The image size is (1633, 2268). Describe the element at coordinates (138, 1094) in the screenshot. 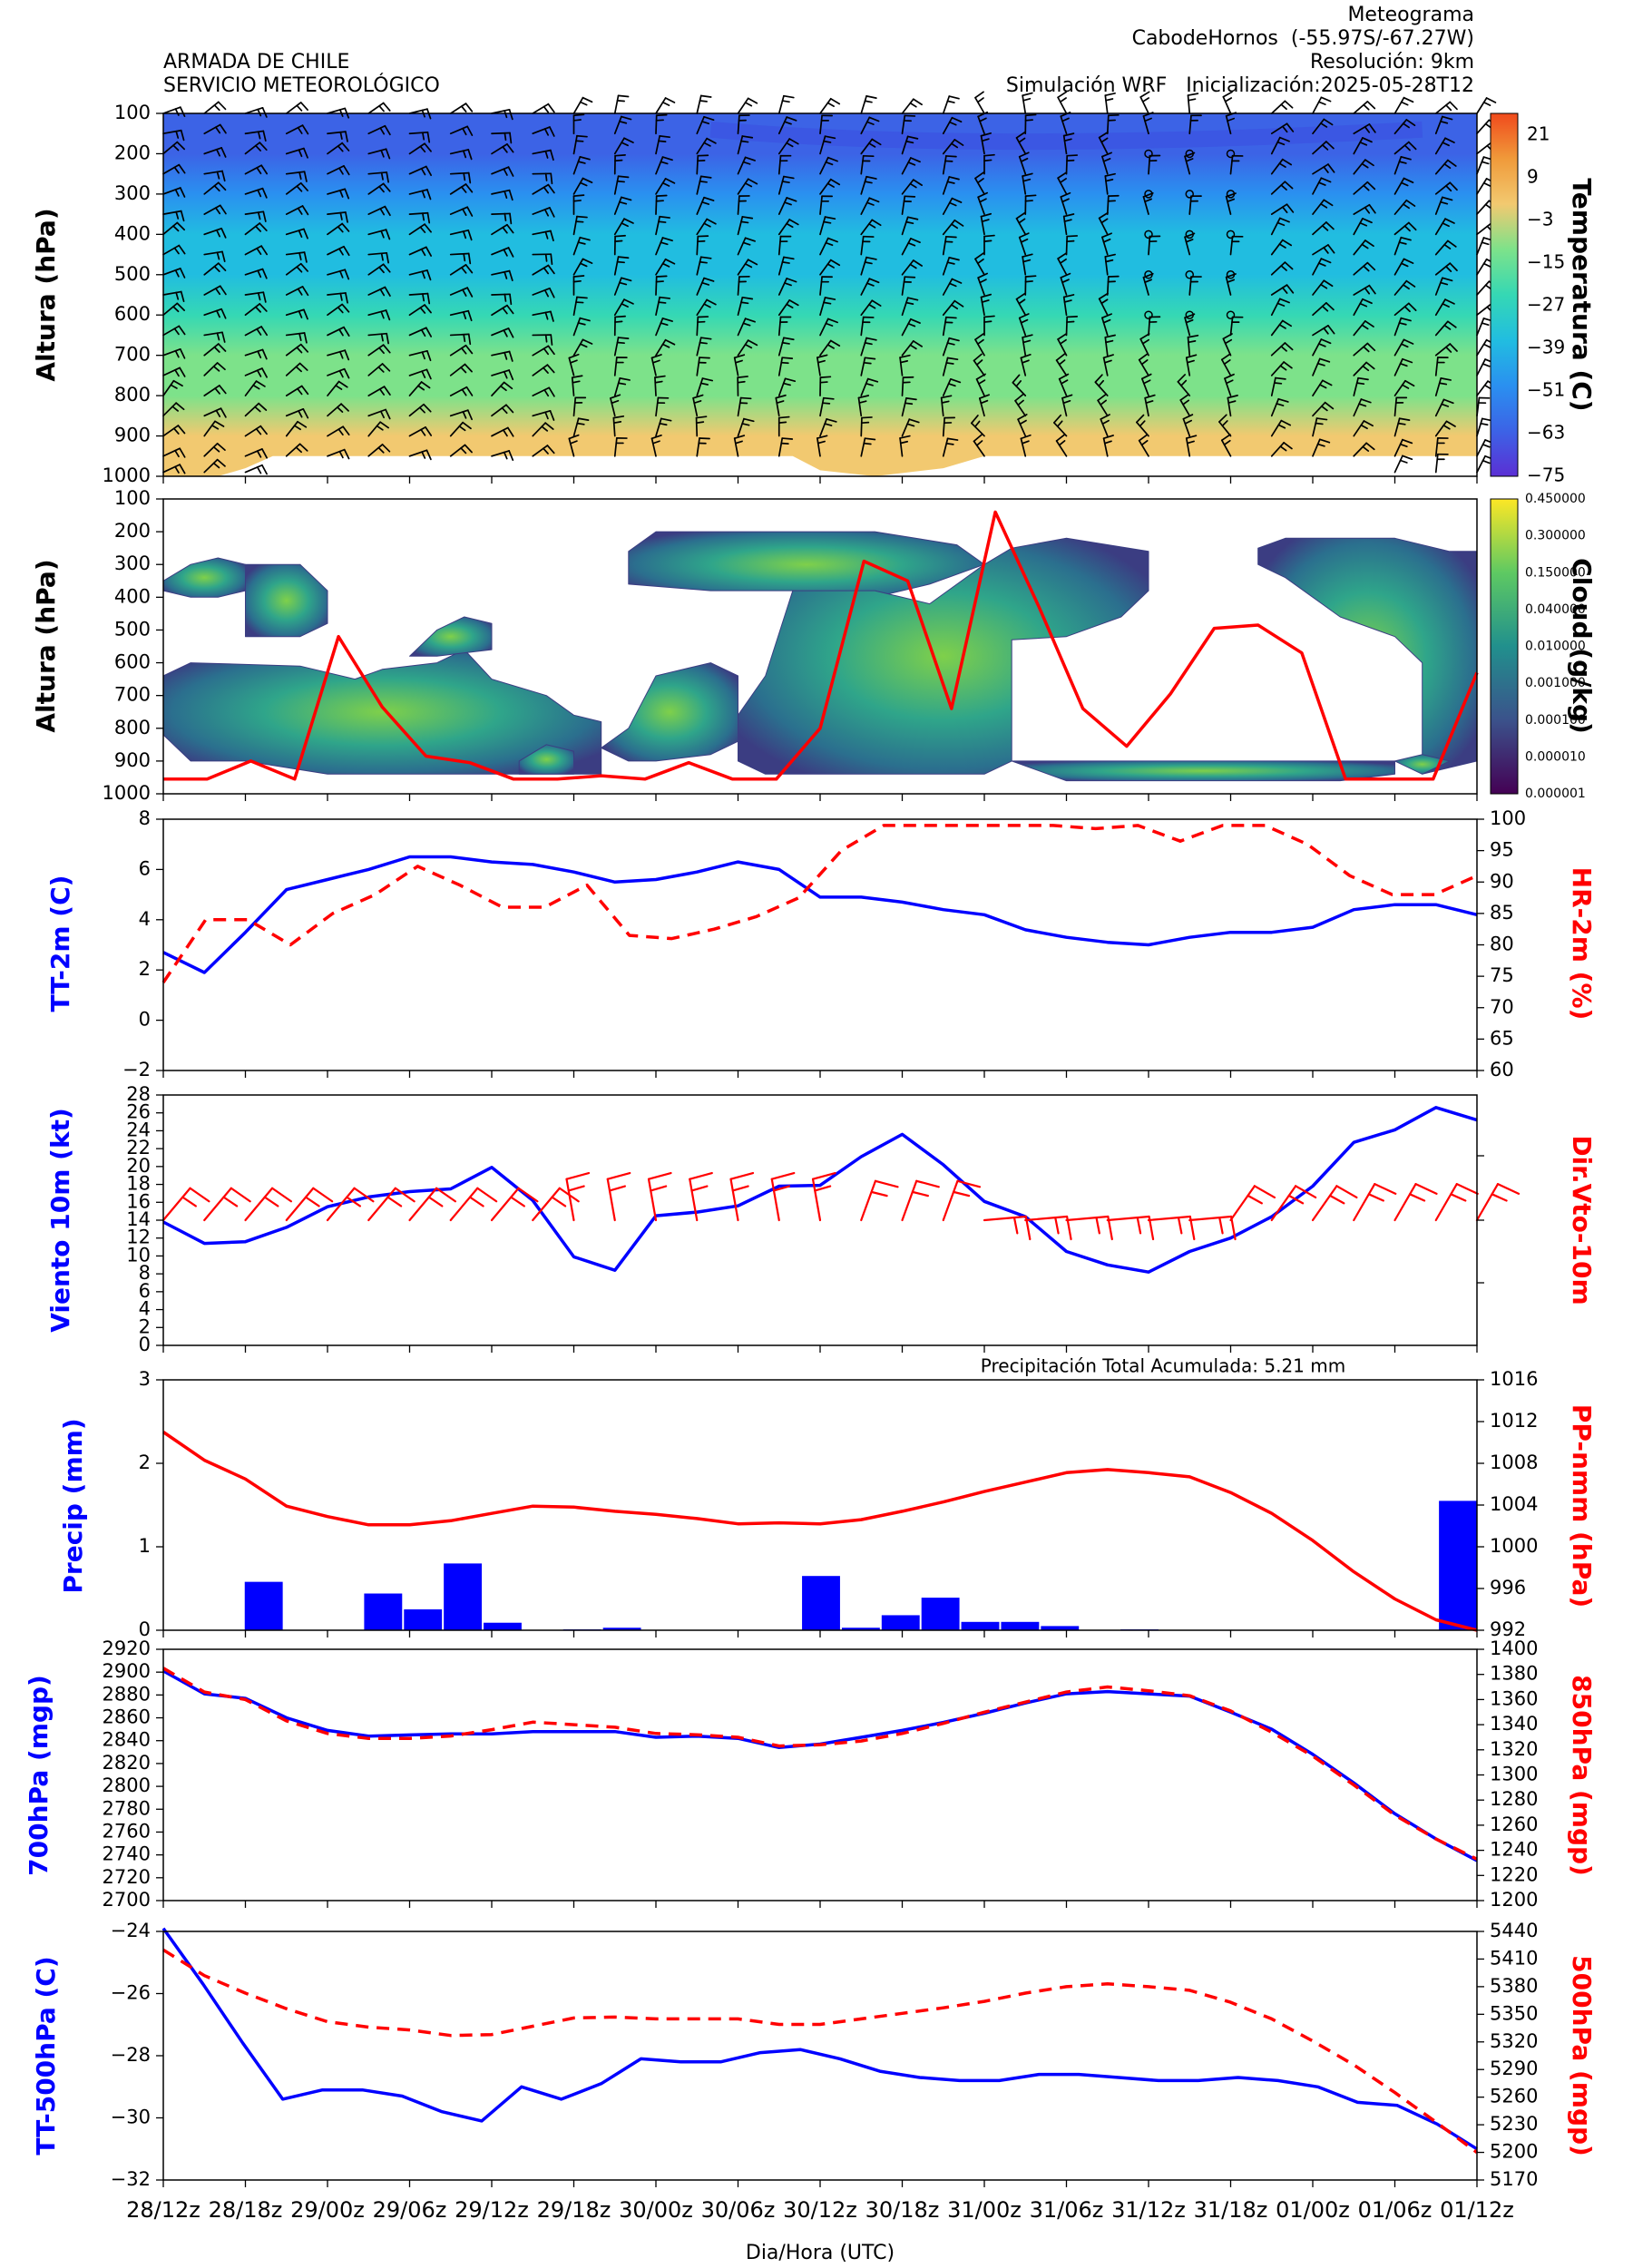

I see `wind-speed-tick-label: 28` at that location.